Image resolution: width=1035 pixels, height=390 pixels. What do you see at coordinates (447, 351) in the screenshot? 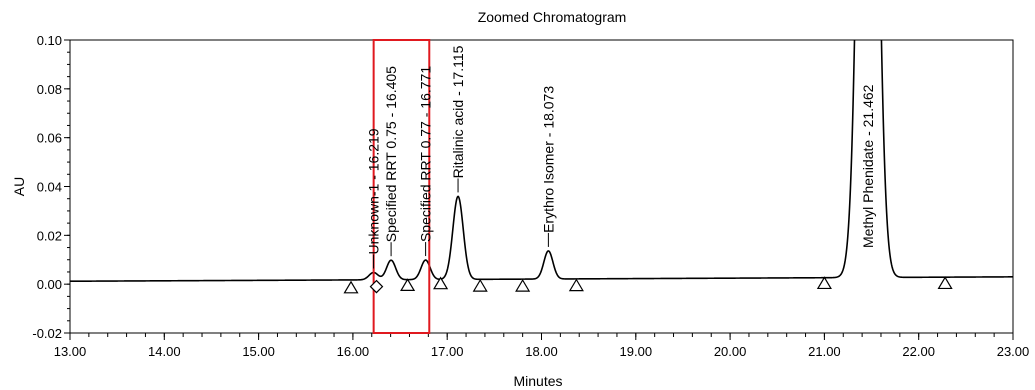
I see `x-tick-label: 17.00` at bounding box center [447, 351].